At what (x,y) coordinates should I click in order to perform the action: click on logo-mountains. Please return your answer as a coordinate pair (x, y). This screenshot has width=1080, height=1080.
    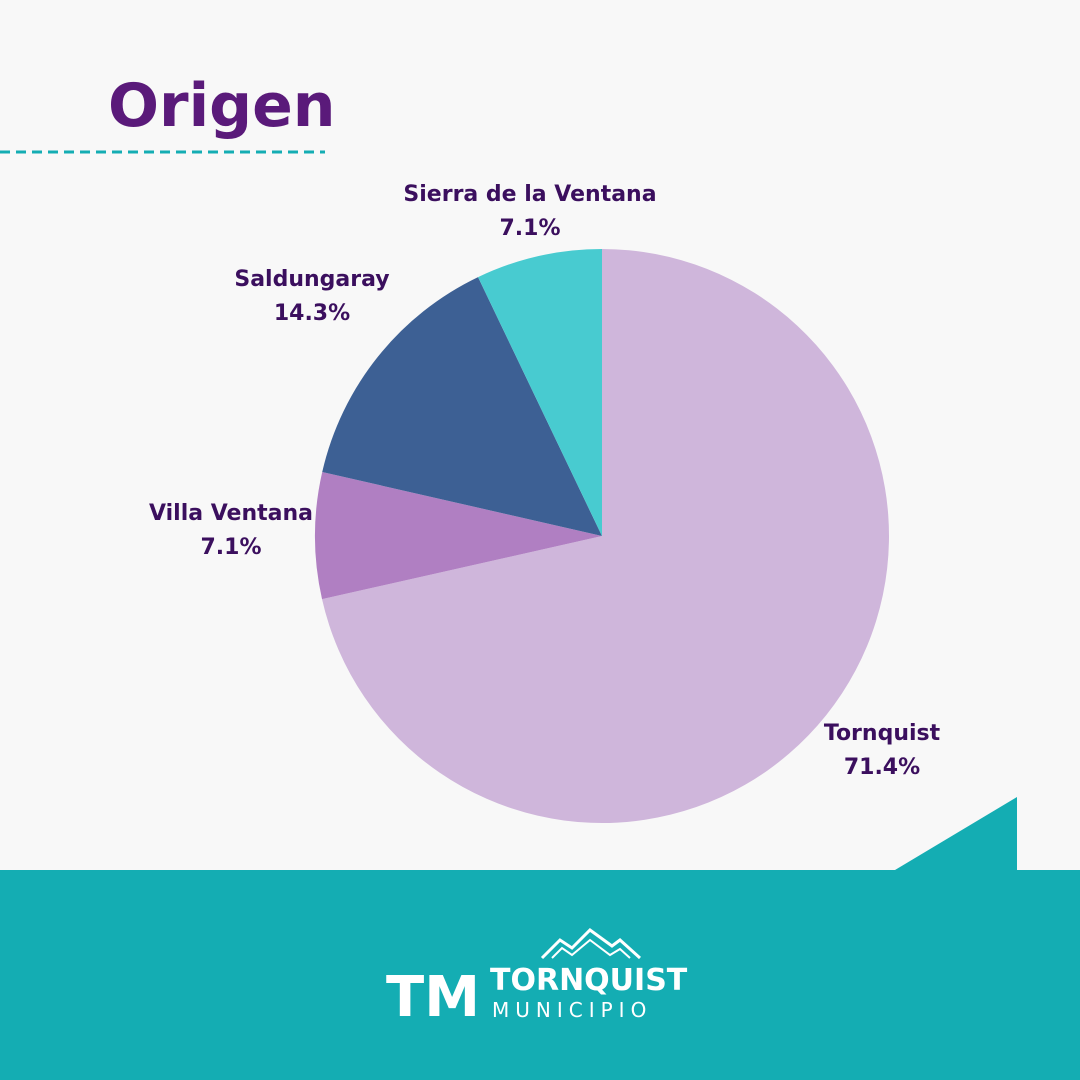
    Looking at the image, I should click on (591, 944).